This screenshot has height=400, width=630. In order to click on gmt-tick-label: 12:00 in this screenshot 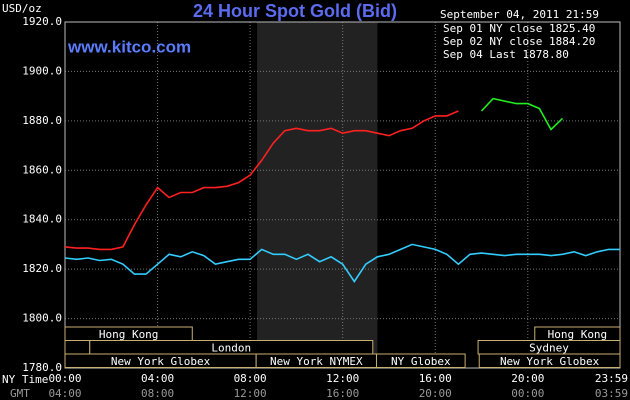, I will do `click(250, 393)`.